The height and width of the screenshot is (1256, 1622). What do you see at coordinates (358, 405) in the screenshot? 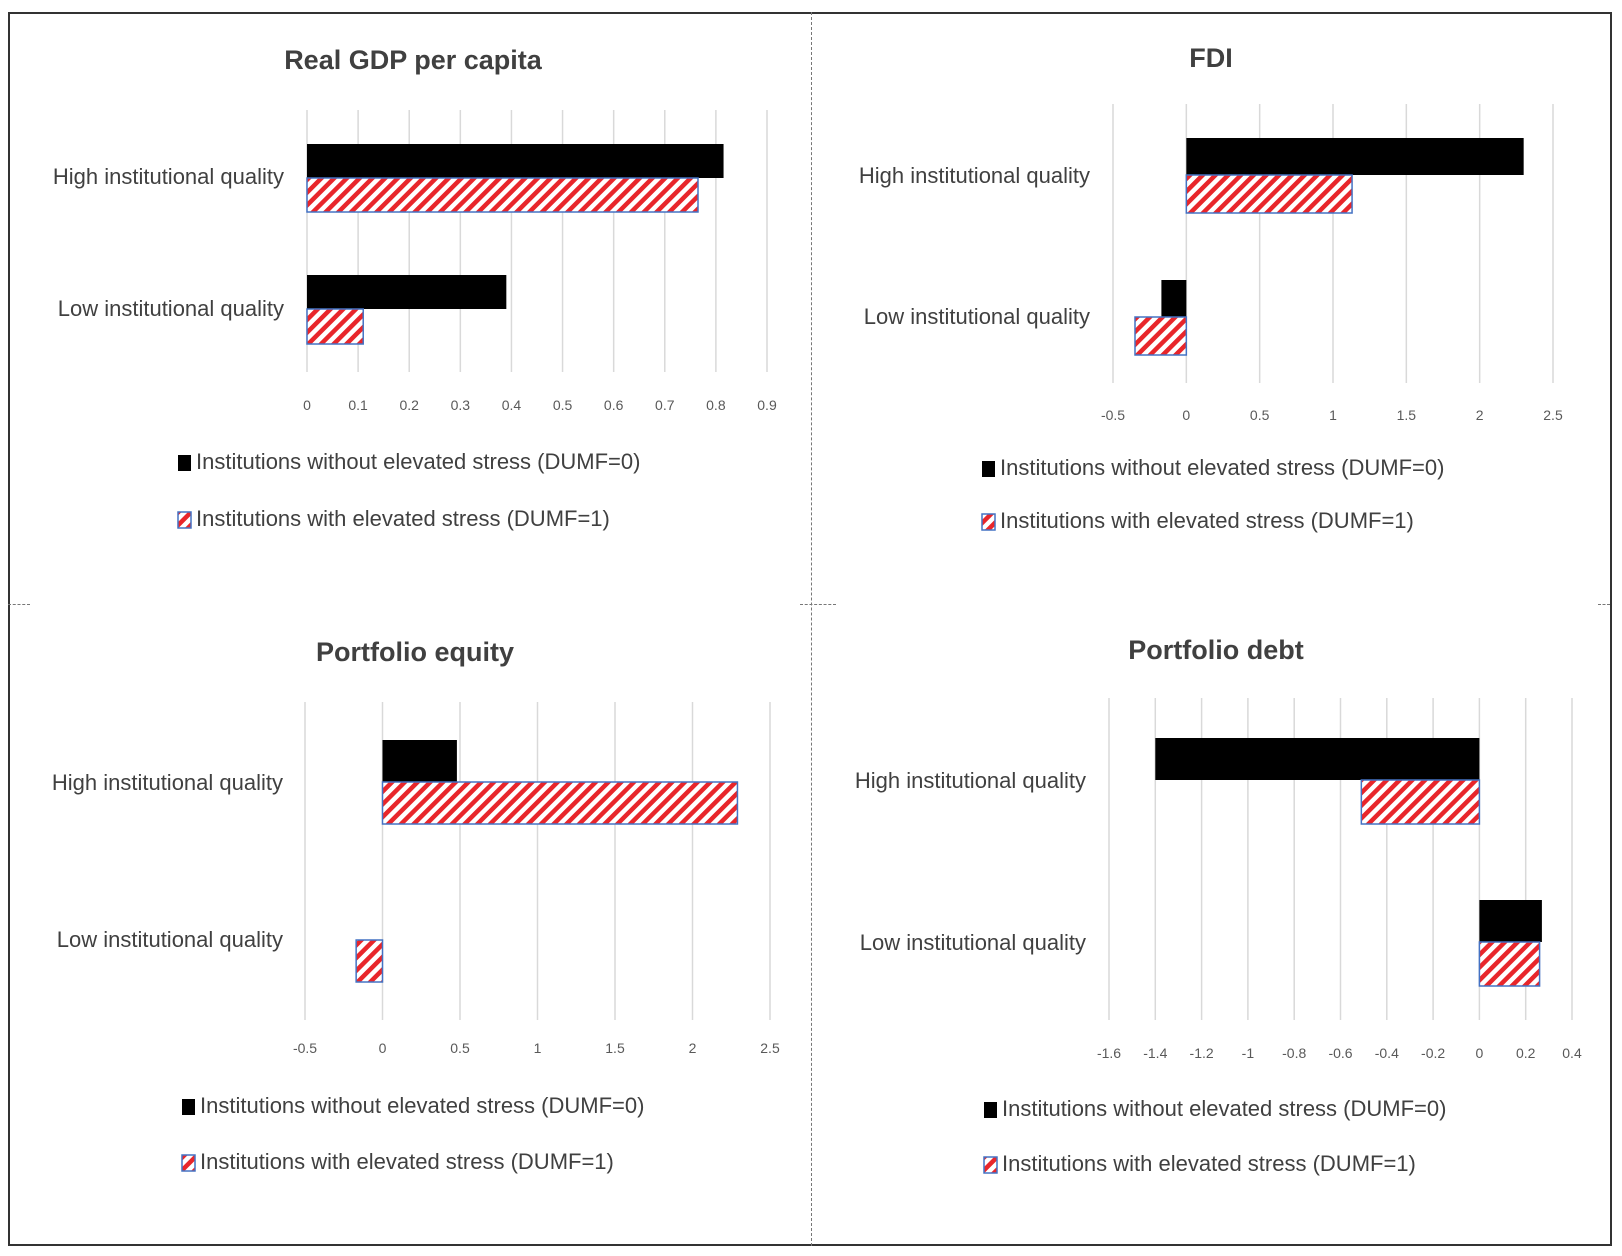
I see `x-tick-label: 0.1` at bounding box center [358, 405].